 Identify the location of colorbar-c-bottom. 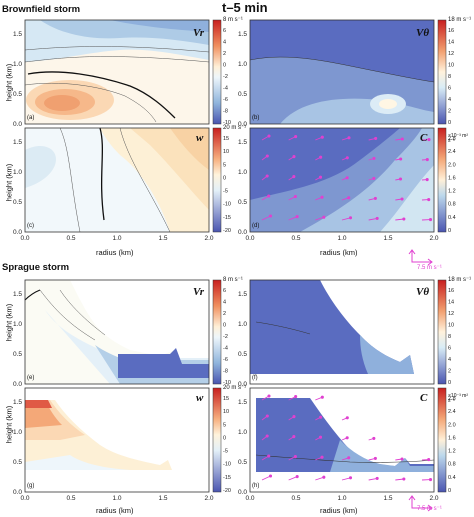
(442, 440).